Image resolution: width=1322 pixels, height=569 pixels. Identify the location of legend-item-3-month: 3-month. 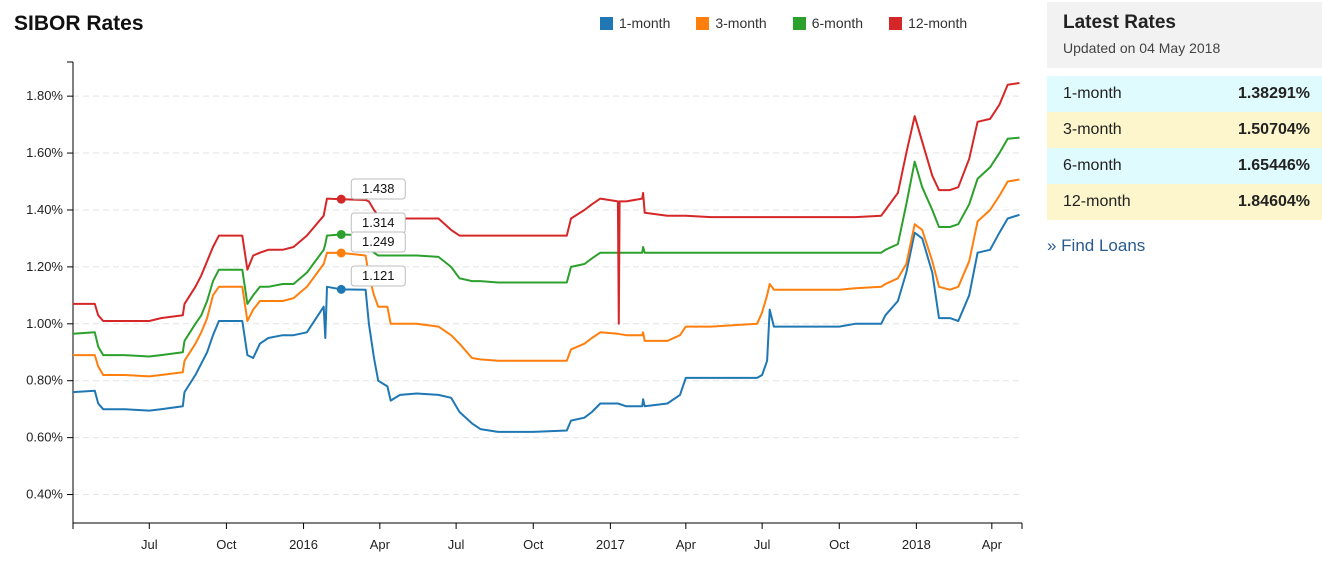
(731, 23).